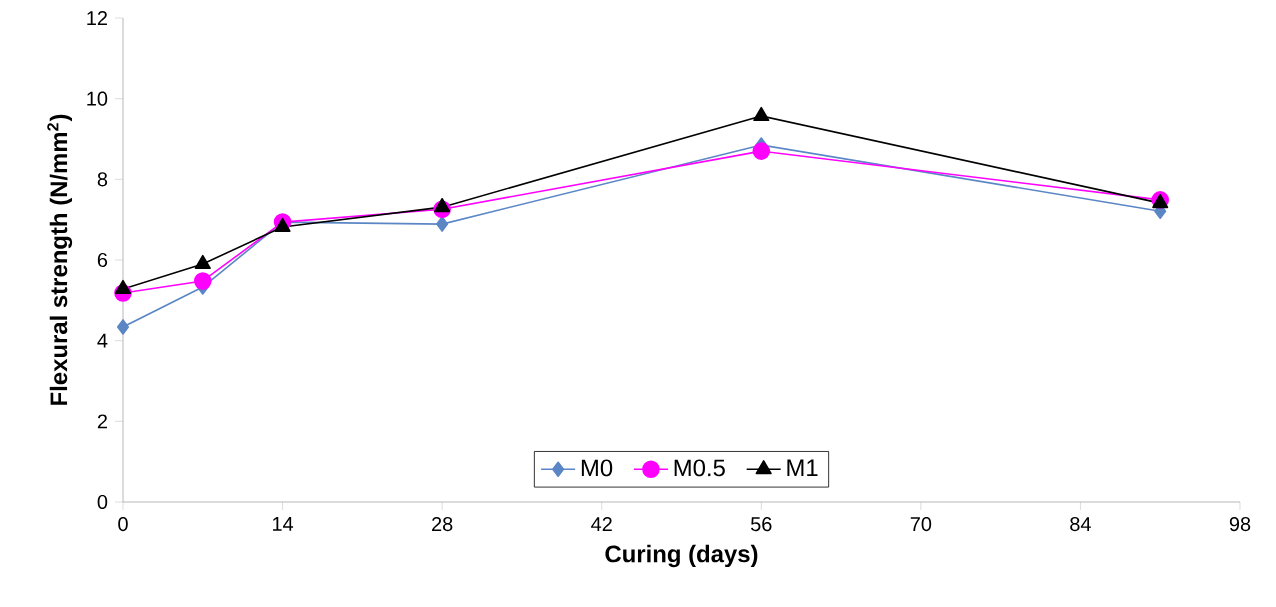 This screenshot has height=607, width=1276. I want to click on y-tick-label: 2, so click(102, 421).